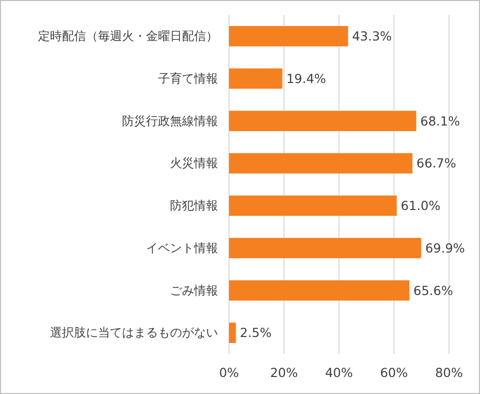 This screenshot has height=394, width=480. Describe the element at coordinates (182, 247) in the screenshot. I see `y-tick-label: イベント情報` at that location.